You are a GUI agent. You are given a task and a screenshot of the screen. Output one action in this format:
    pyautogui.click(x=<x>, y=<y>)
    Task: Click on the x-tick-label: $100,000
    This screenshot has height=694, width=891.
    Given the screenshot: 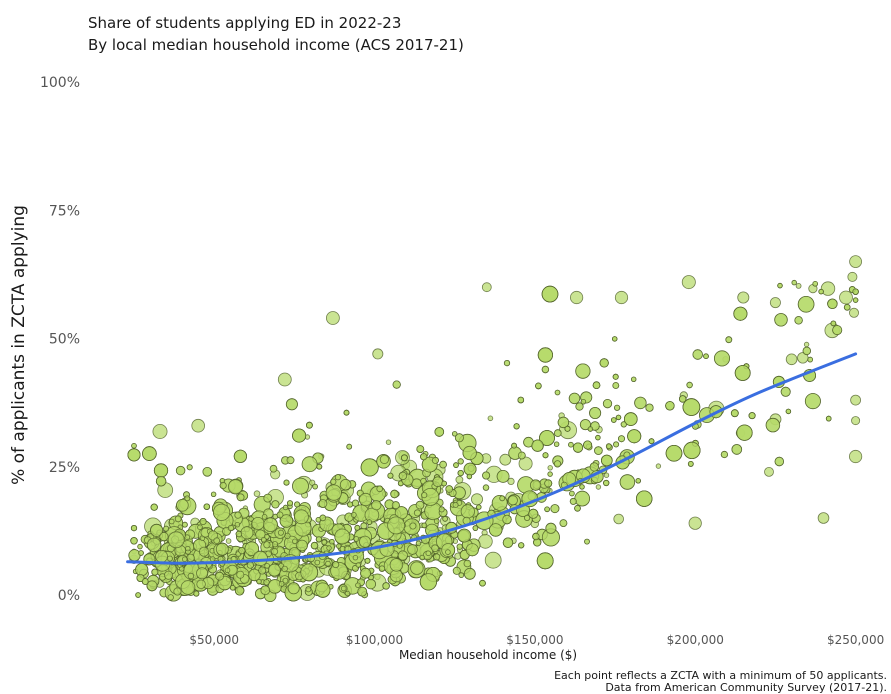 What is the action you would take?
    pyautogui.click(x=374, y=640)
    